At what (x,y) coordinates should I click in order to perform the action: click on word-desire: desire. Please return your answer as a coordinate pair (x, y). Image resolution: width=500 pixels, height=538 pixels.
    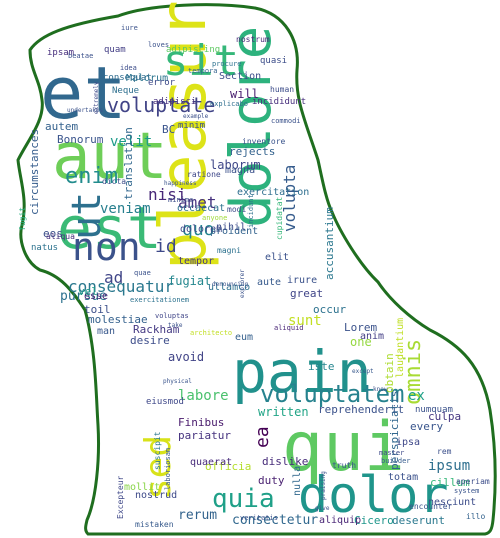
    Looking at the image, I should click on (150, 340).